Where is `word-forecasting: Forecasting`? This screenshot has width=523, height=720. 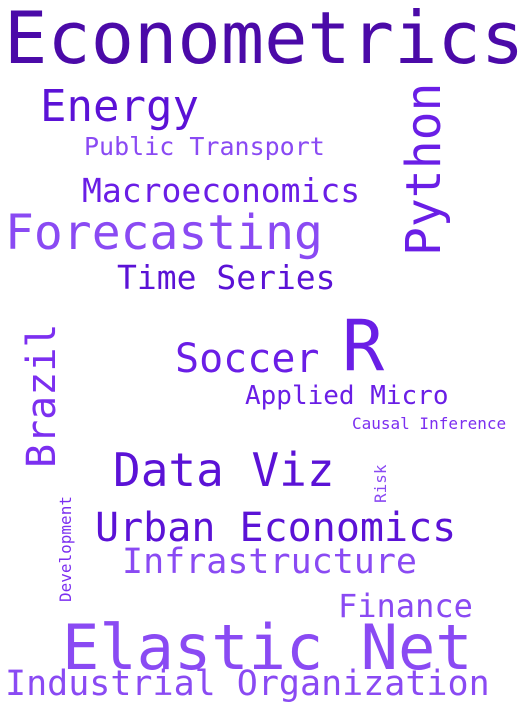
word-forecasting: Forecasting is located at coordinates (164, 233).